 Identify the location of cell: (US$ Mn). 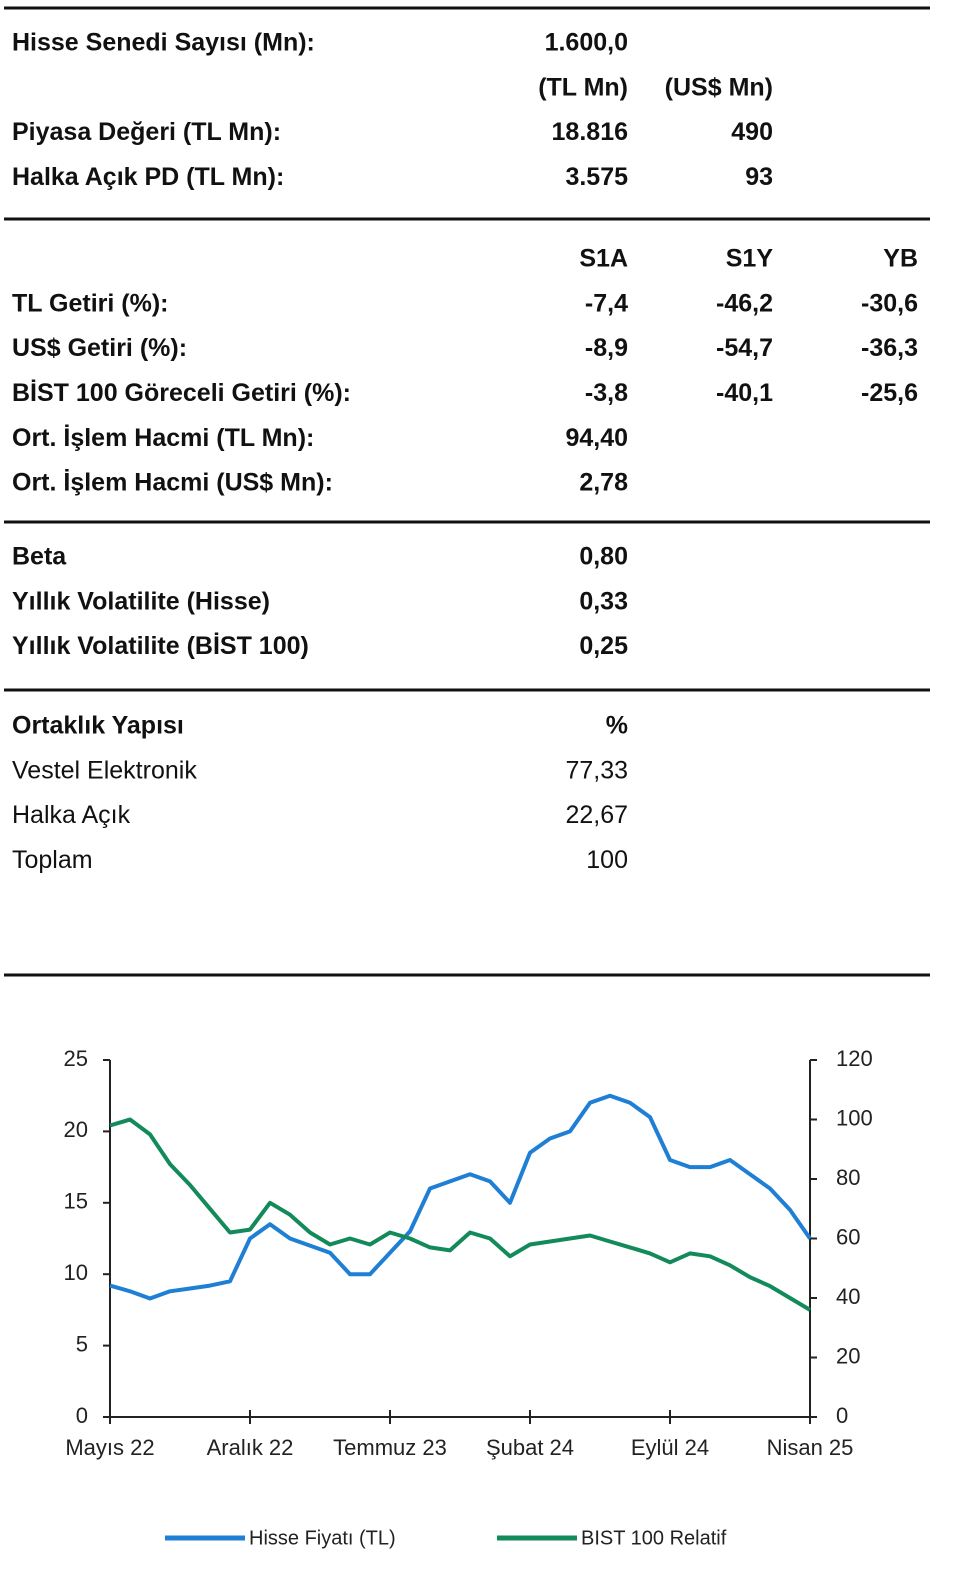
(719, 87).